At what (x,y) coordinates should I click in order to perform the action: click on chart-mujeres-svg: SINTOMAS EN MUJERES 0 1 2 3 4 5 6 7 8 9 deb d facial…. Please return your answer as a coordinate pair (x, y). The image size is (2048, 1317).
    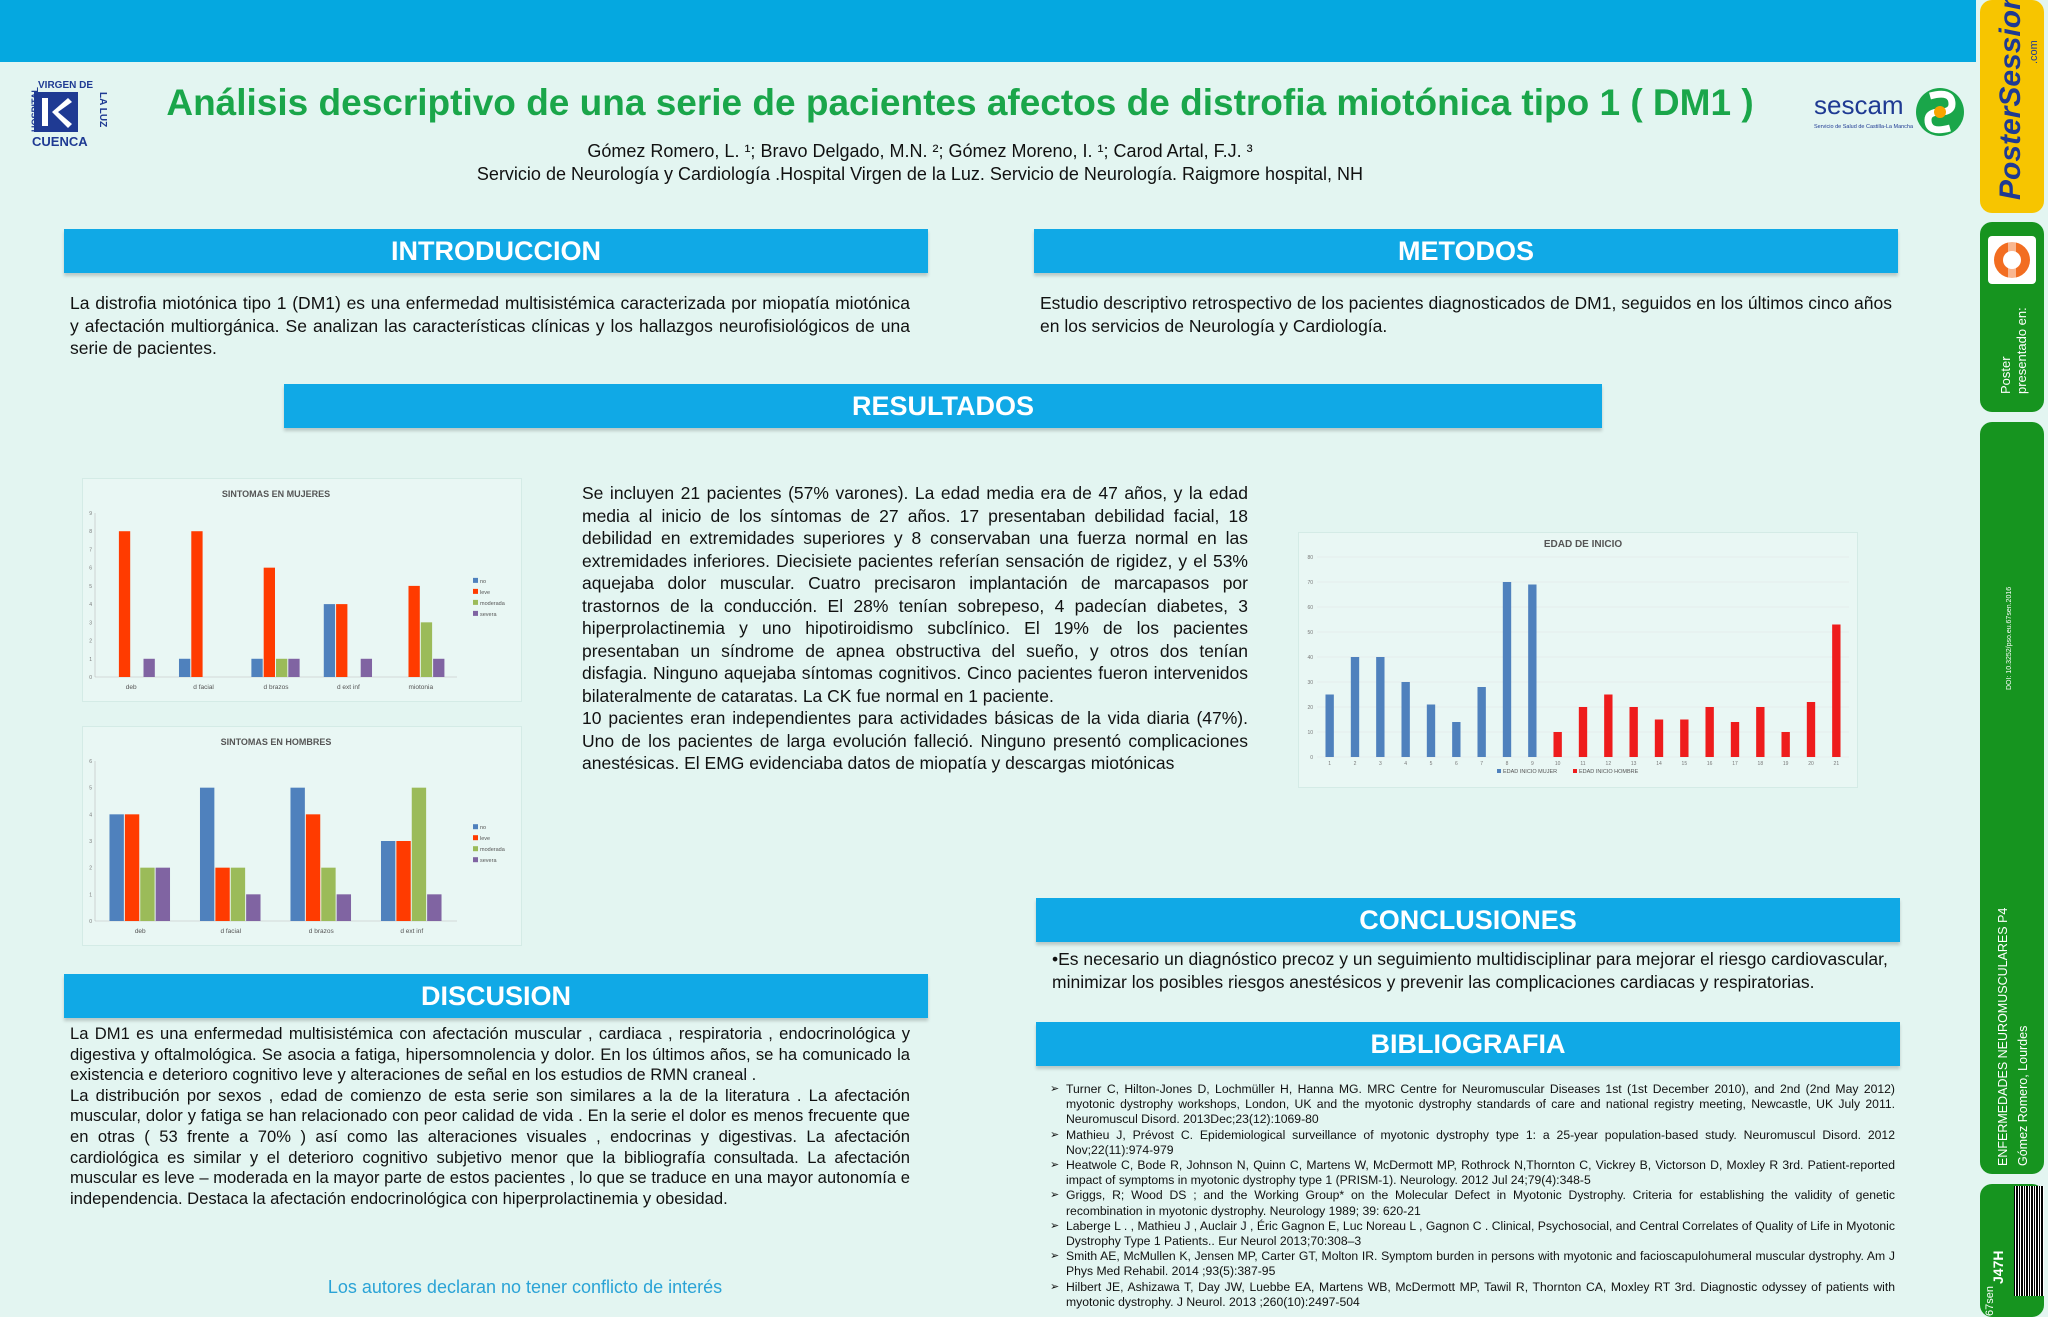
    Looking at the image, I should click on (297, 590).